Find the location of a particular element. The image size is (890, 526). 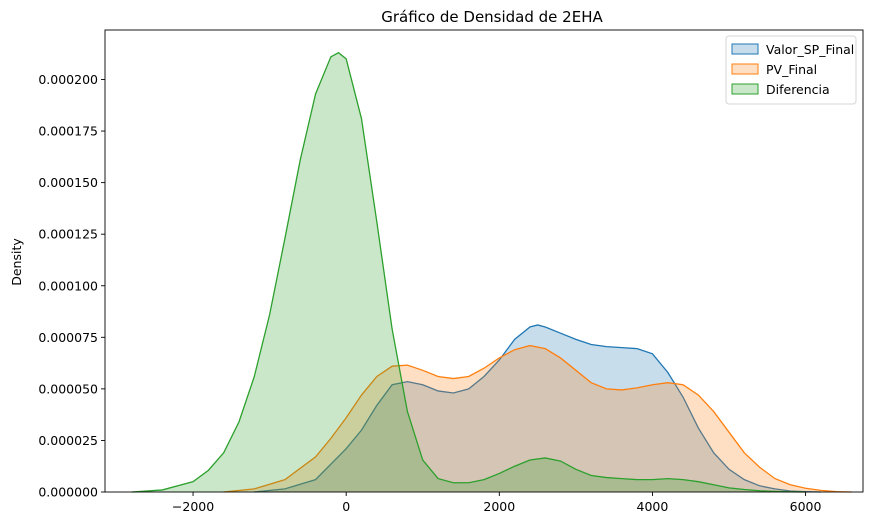

y-tick-label: 0.000075 is located at coordinates (68, 337).